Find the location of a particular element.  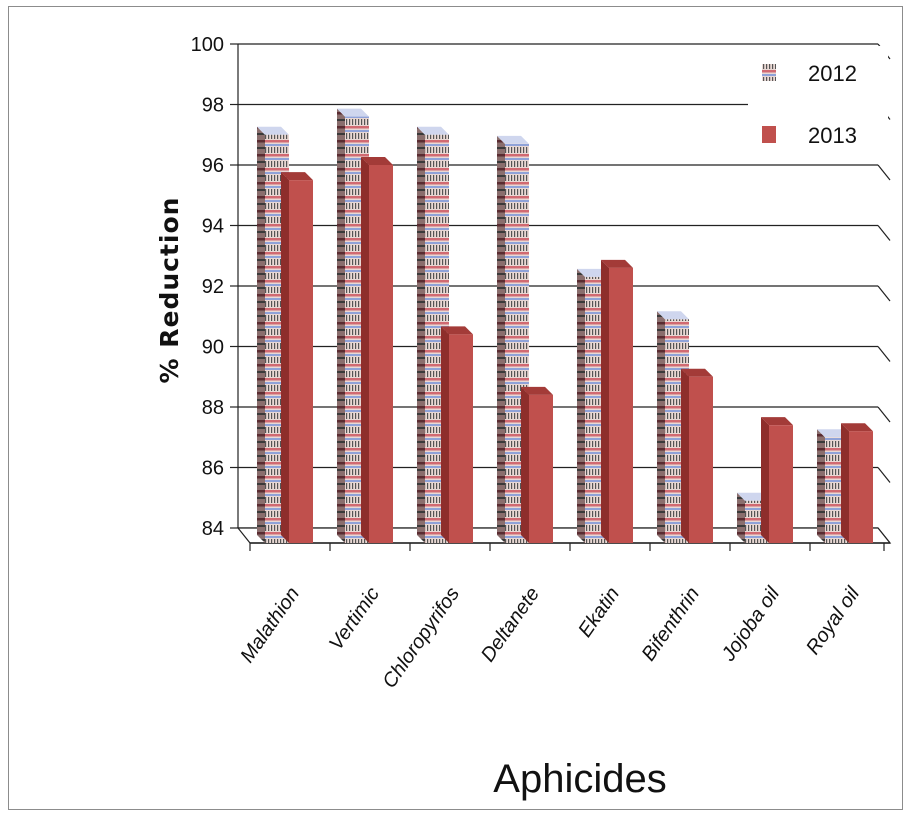

legend-swatch-2012 is located at coordinates (769, 72).